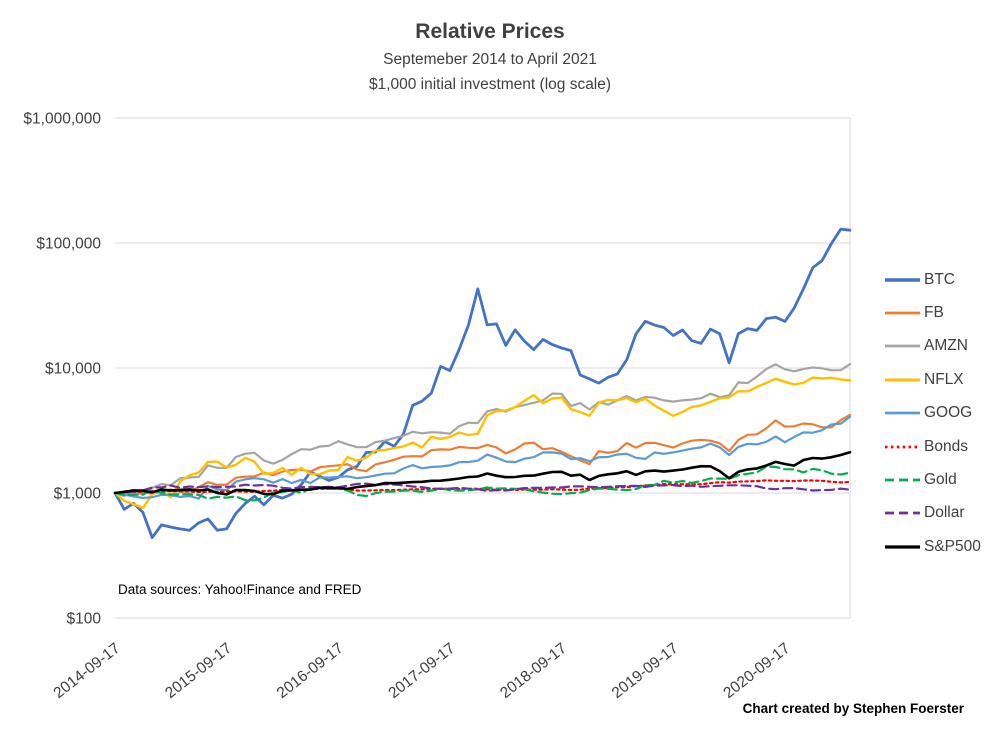 This screenshot has height=741, width=1000. What do you see at coordinates (240, 589) in the screenshot?
I see `data-sources-note: Data sources: Yahoo!Finance and FRED` at bounding box center [240, 589].